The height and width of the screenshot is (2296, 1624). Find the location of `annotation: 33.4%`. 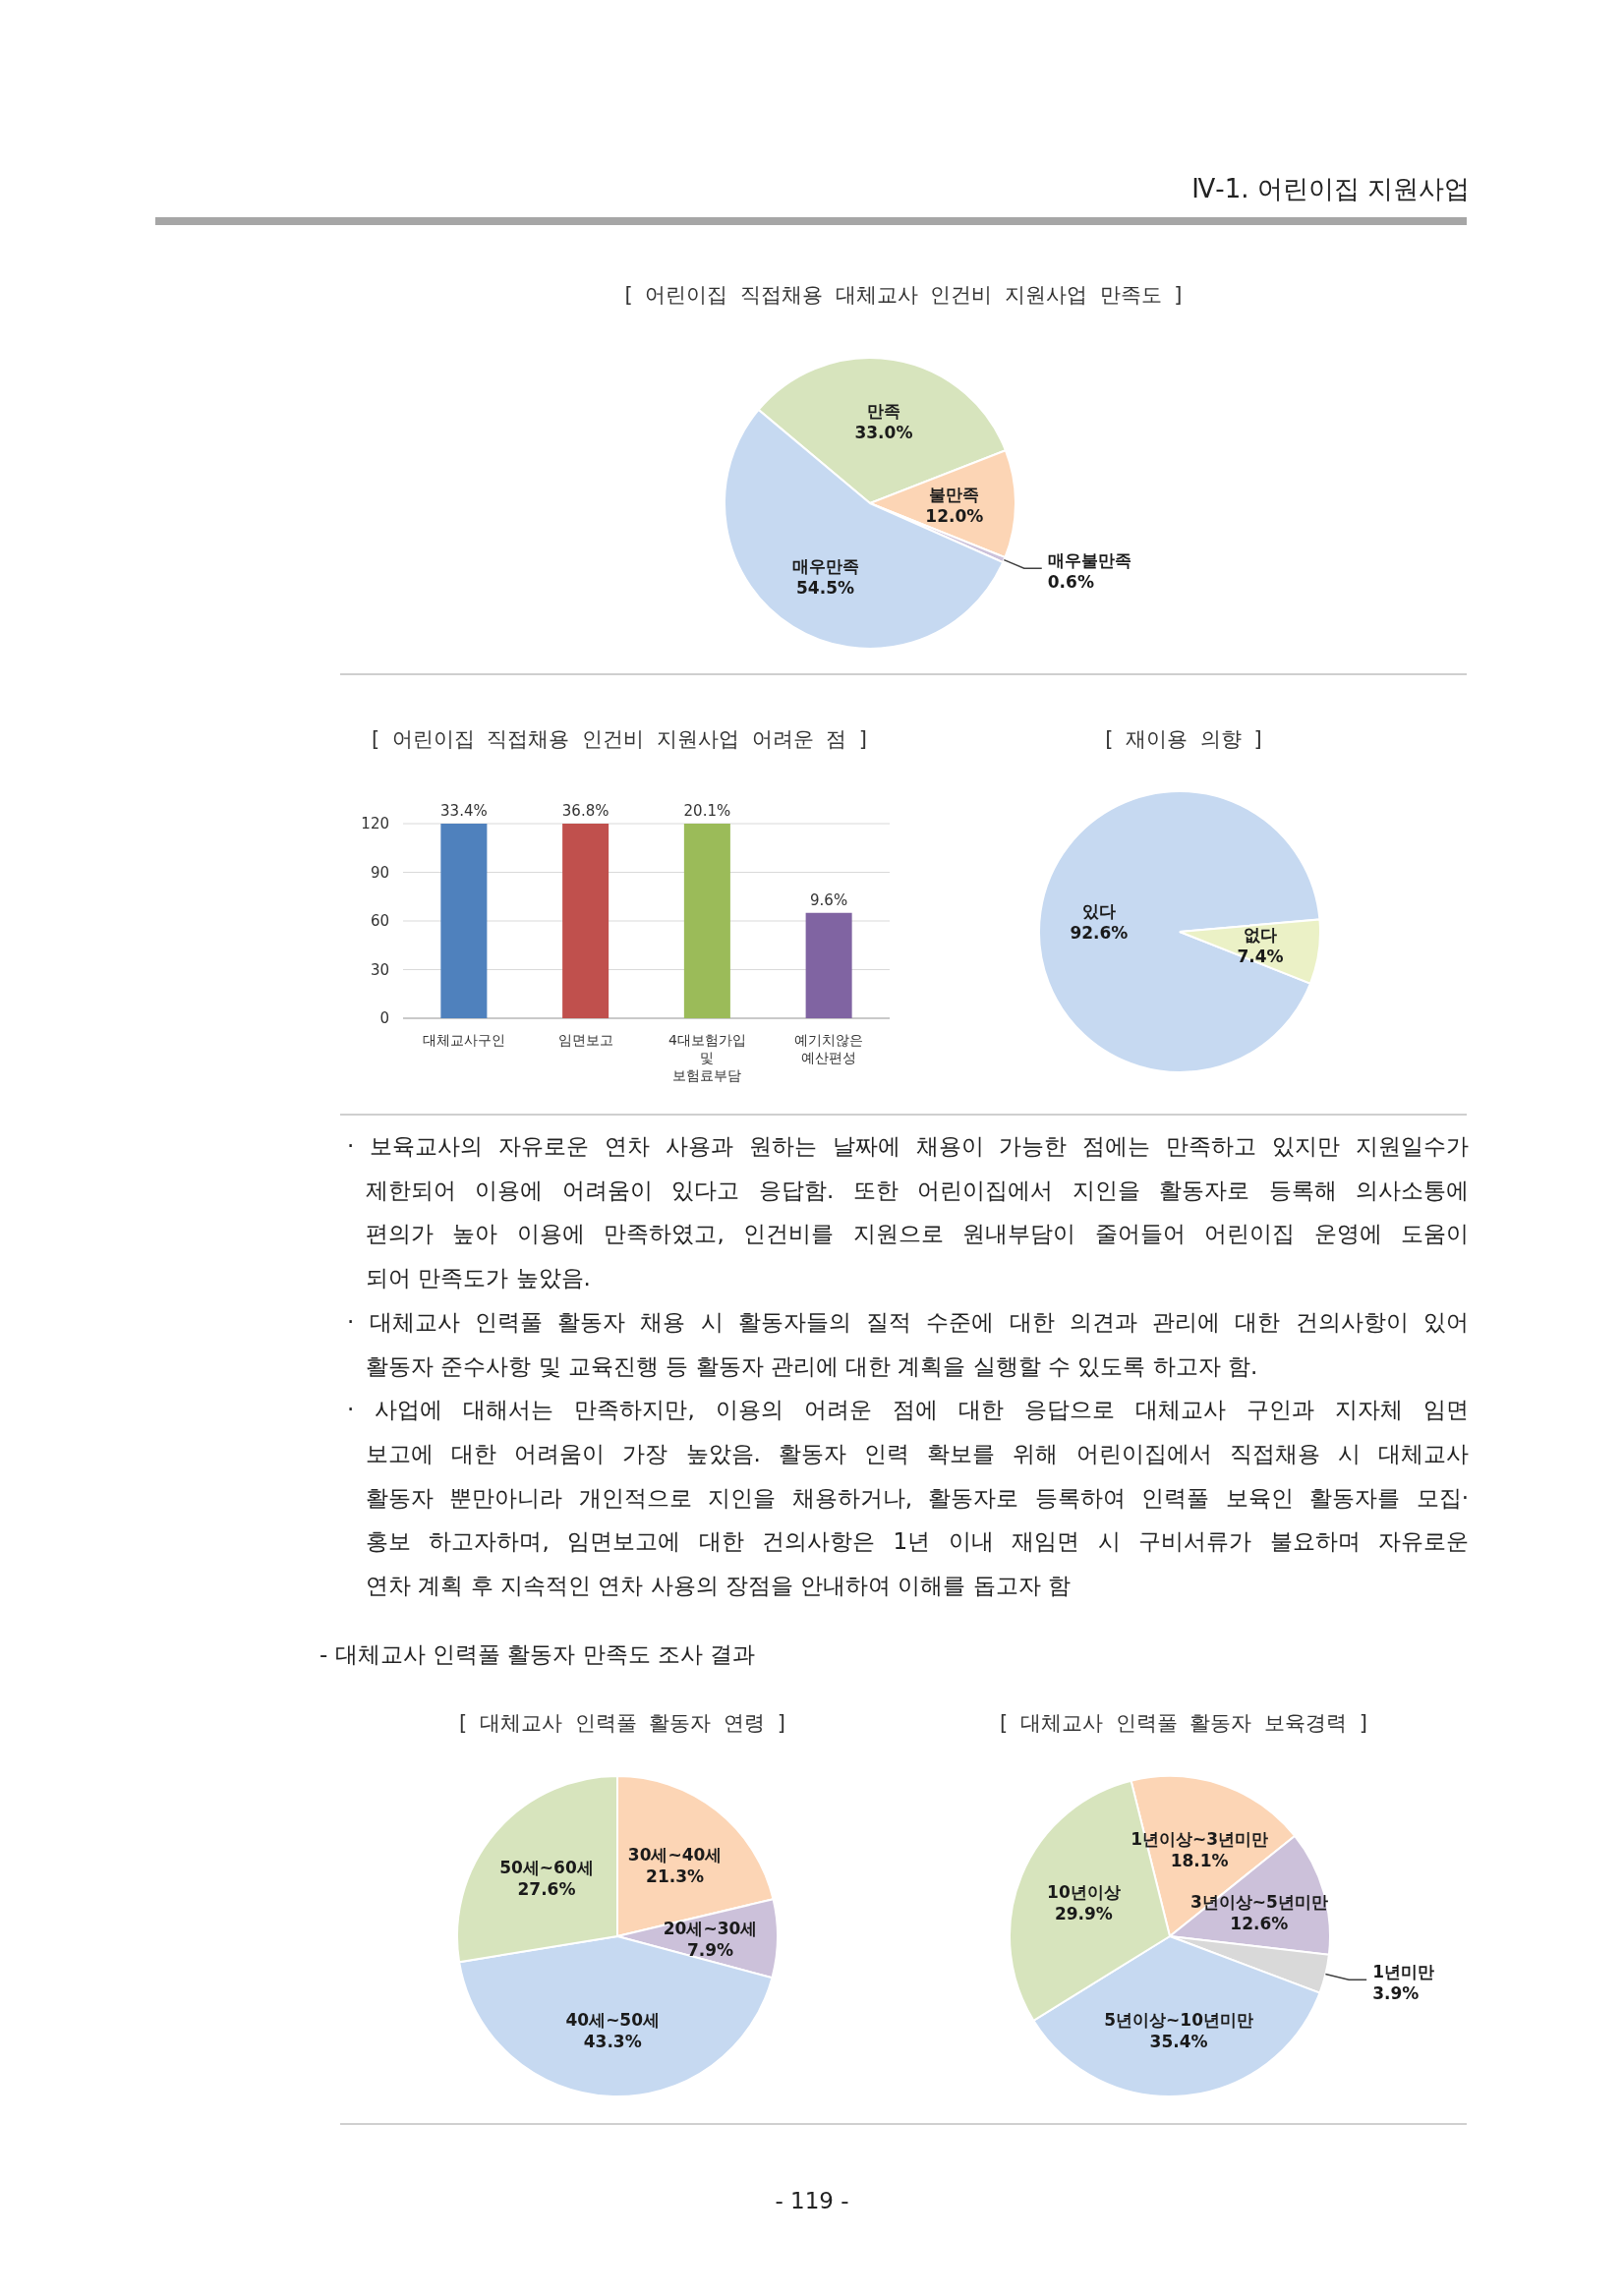

annotation: 33.4% is located at coordinates (464, 811).